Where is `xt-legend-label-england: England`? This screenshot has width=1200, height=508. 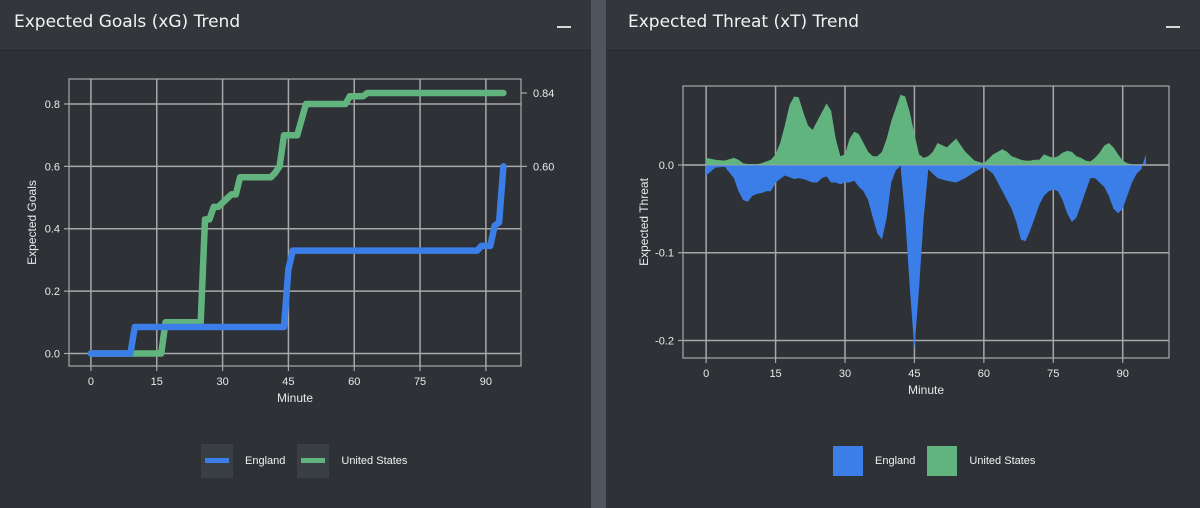
xt-legend-label-england: England is located at coordinates (895, 461).